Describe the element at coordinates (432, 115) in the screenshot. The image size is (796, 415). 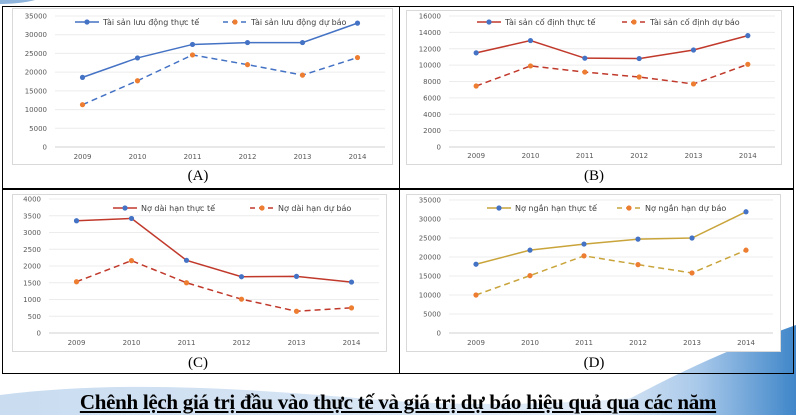
I see `y-tick-label: 4000` at that location.